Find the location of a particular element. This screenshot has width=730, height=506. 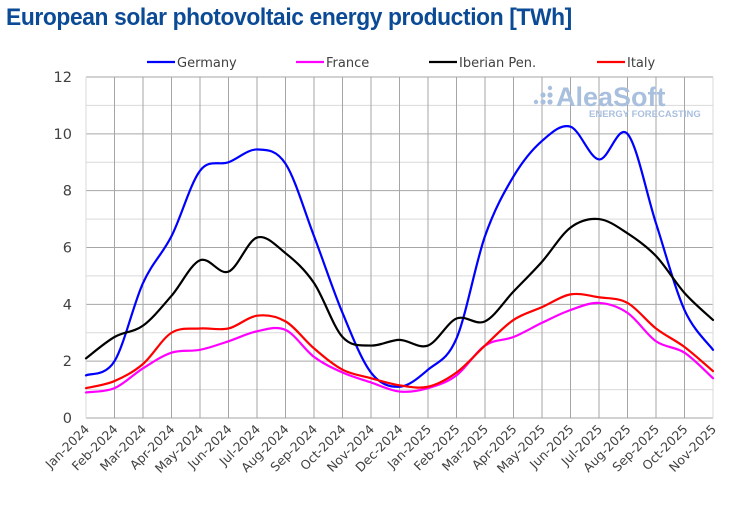

legend-label: Iberian Pen. is located at coordinates (497, 63).